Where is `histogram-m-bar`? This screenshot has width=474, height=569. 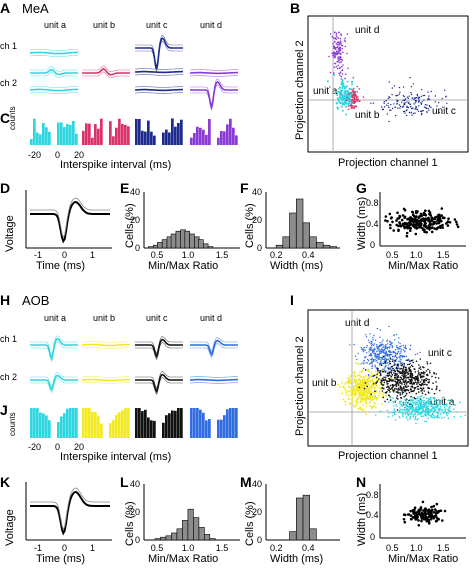
histogram-m-bar is located at coordinates (306, 517).